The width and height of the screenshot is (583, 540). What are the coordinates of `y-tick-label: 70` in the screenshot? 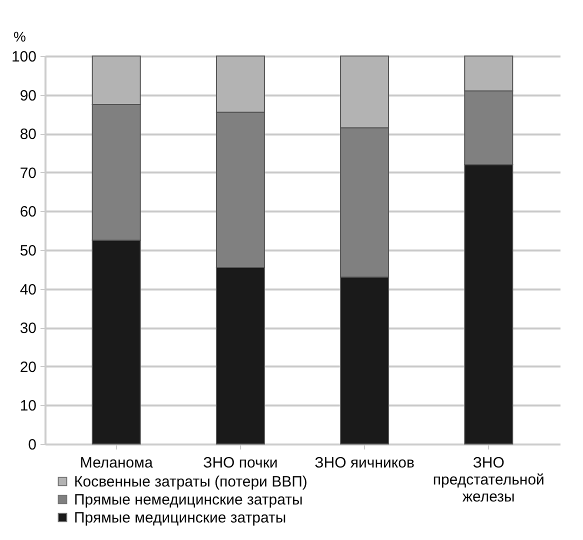 It's located at (28, 173).